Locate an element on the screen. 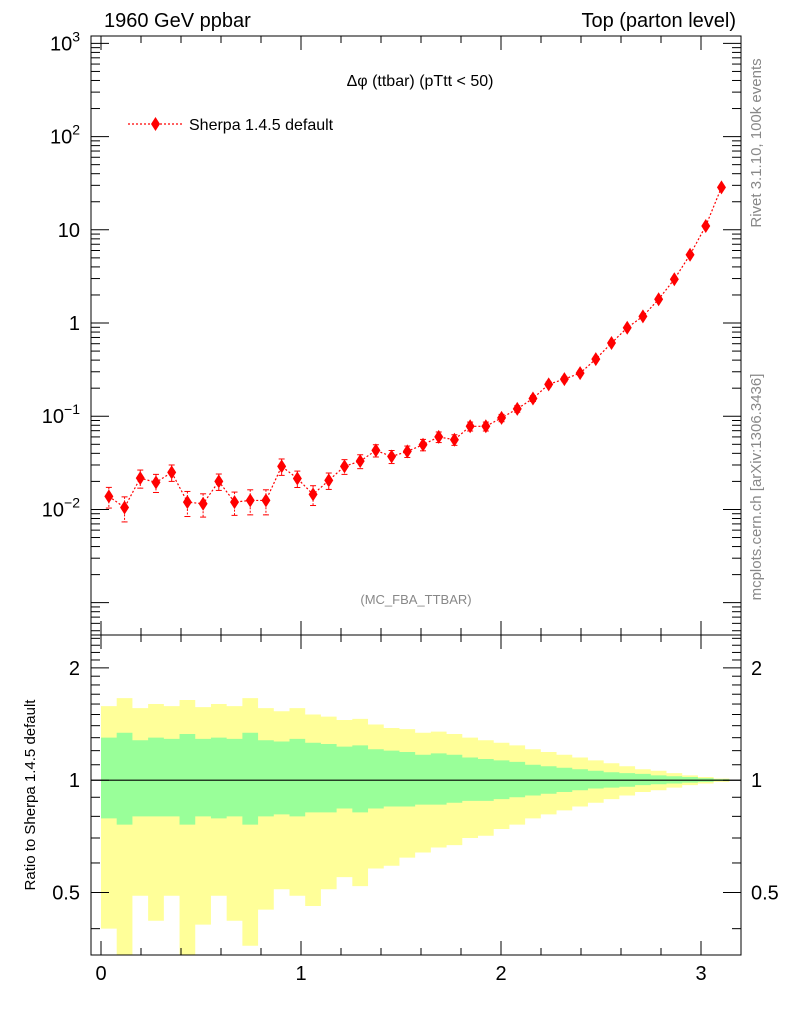 The height and width of the screenshot is (1024, 786). x-tick-label: 2 is located at coordinates (500, 974).